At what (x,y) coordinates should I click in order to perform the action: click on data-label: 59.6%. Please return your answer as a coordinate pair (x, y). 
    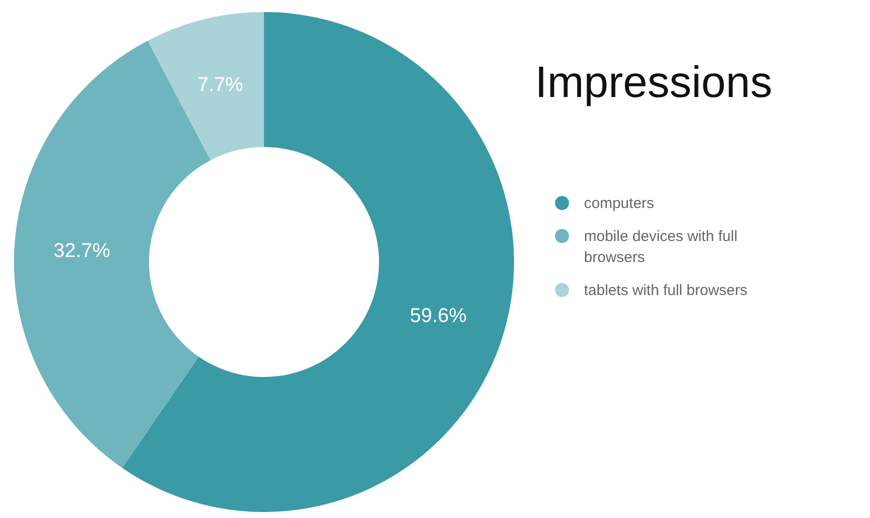
    Looking at the image, I should click on (438, 316).